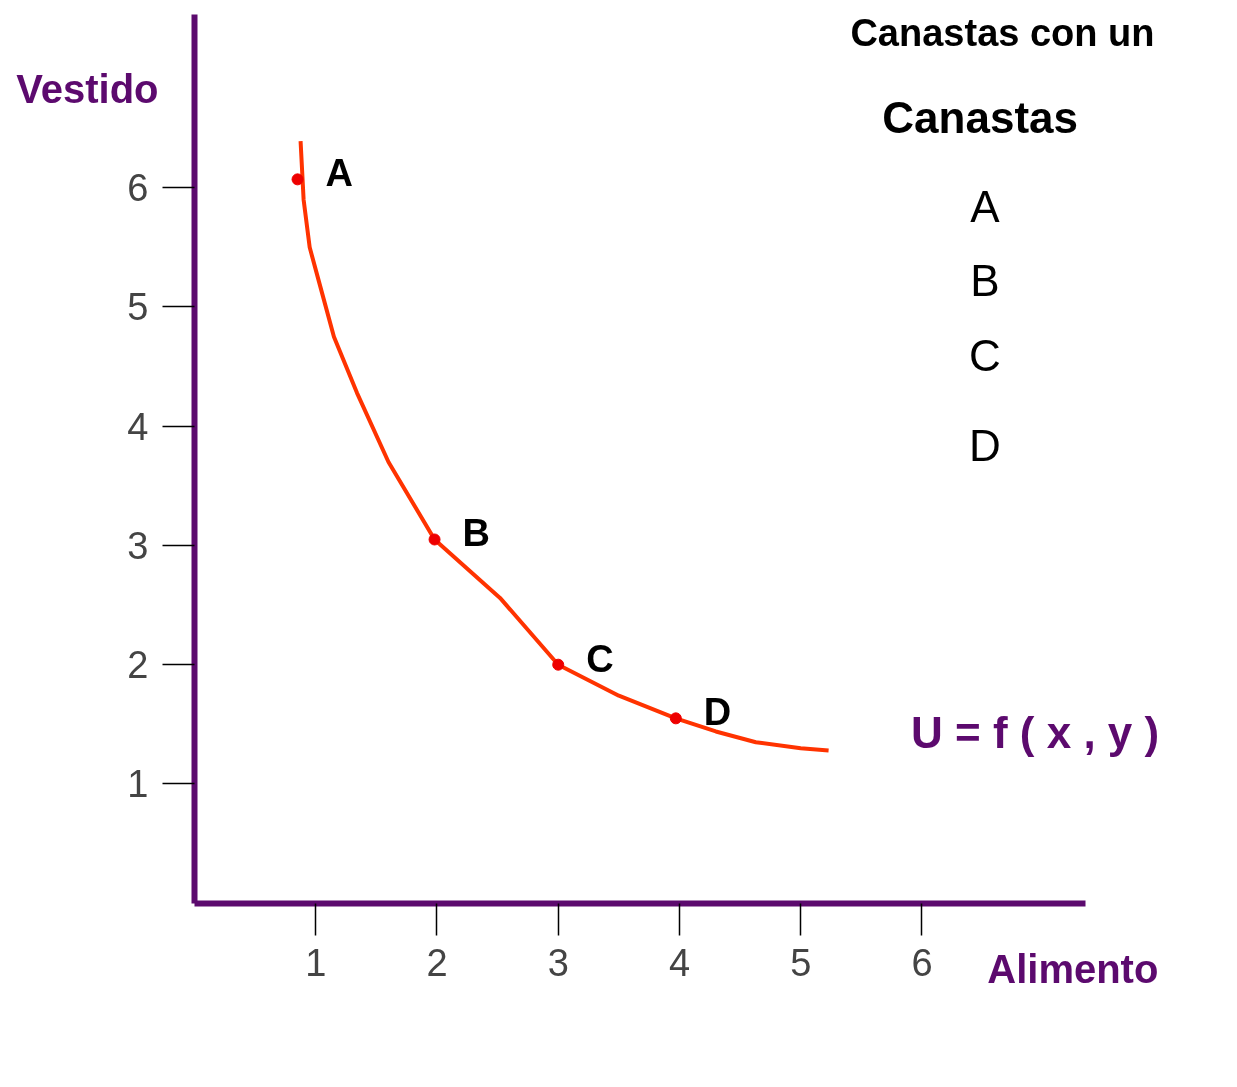 Image resolution: width=1237 pixels, height=1087 pixels. I want to click on annotation: U = f ( x , y ), so click(1035, 733).